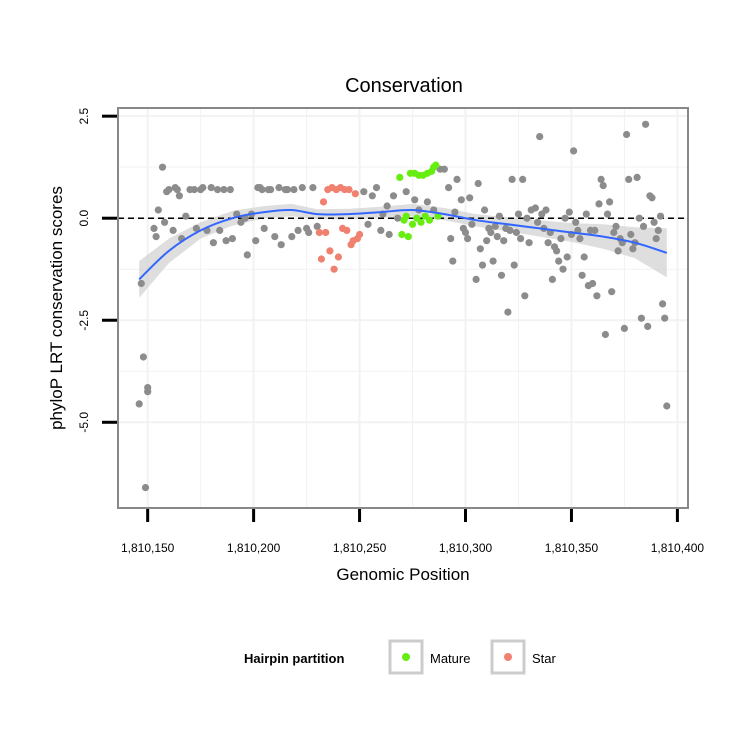  Describe the element at coordinates (466, 548) in the screenshot. I see `x-tick-label: 1,810,300` at that location.